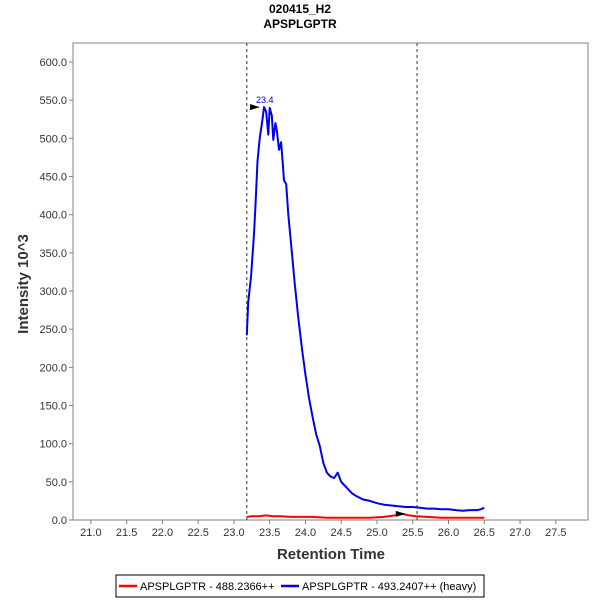 This screenshot has width=600, height=600. Describe the element at coordinates (56, 483) in the screenshot. I see `y-tick-label: 50.0` at that location.